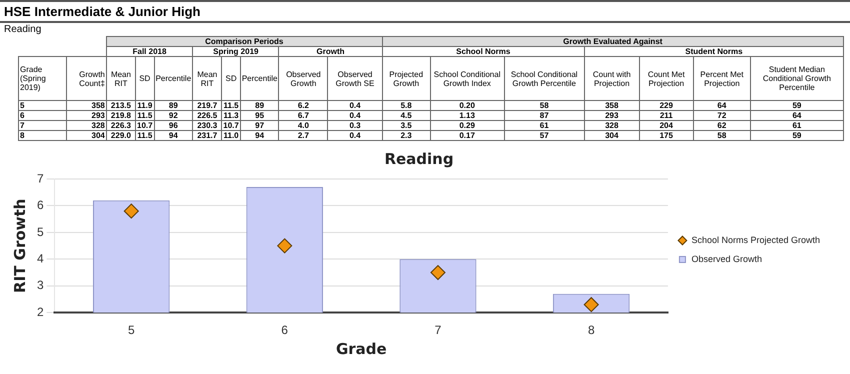 This screenshot has width=850, height=374. Describe the element at coordinates (666, 135) in the screenshot. I see `text: 175` at that location.